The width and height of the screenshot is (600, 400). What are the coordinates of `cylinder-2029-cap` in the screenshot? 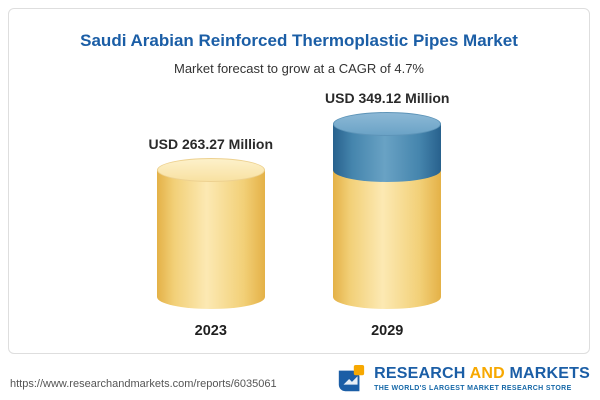 It's located at (387, 124).